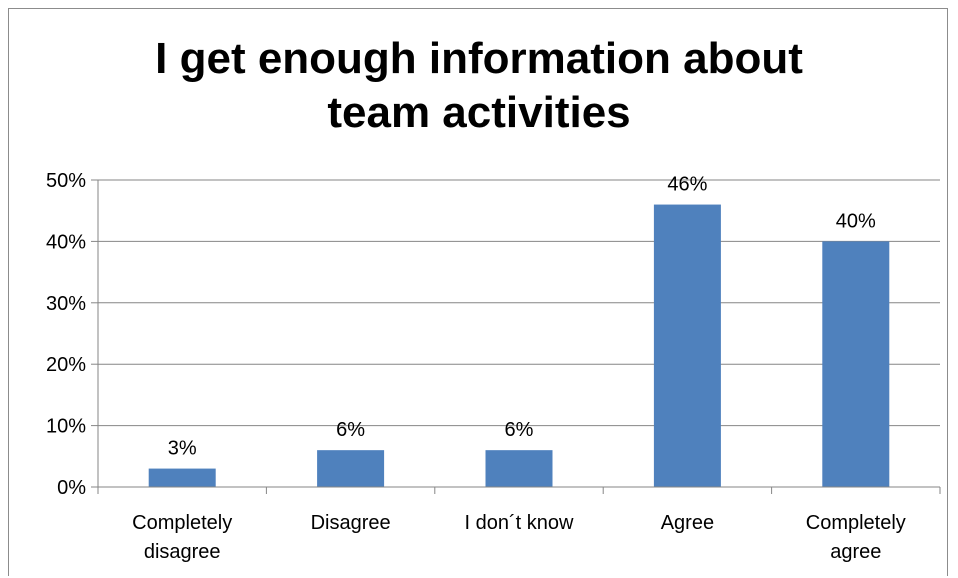 This screenshot has height=578, width=958. Describe the element at coordinates (855, 552) in the screenshot. I see `x-tick-label-line: agree` at that location.